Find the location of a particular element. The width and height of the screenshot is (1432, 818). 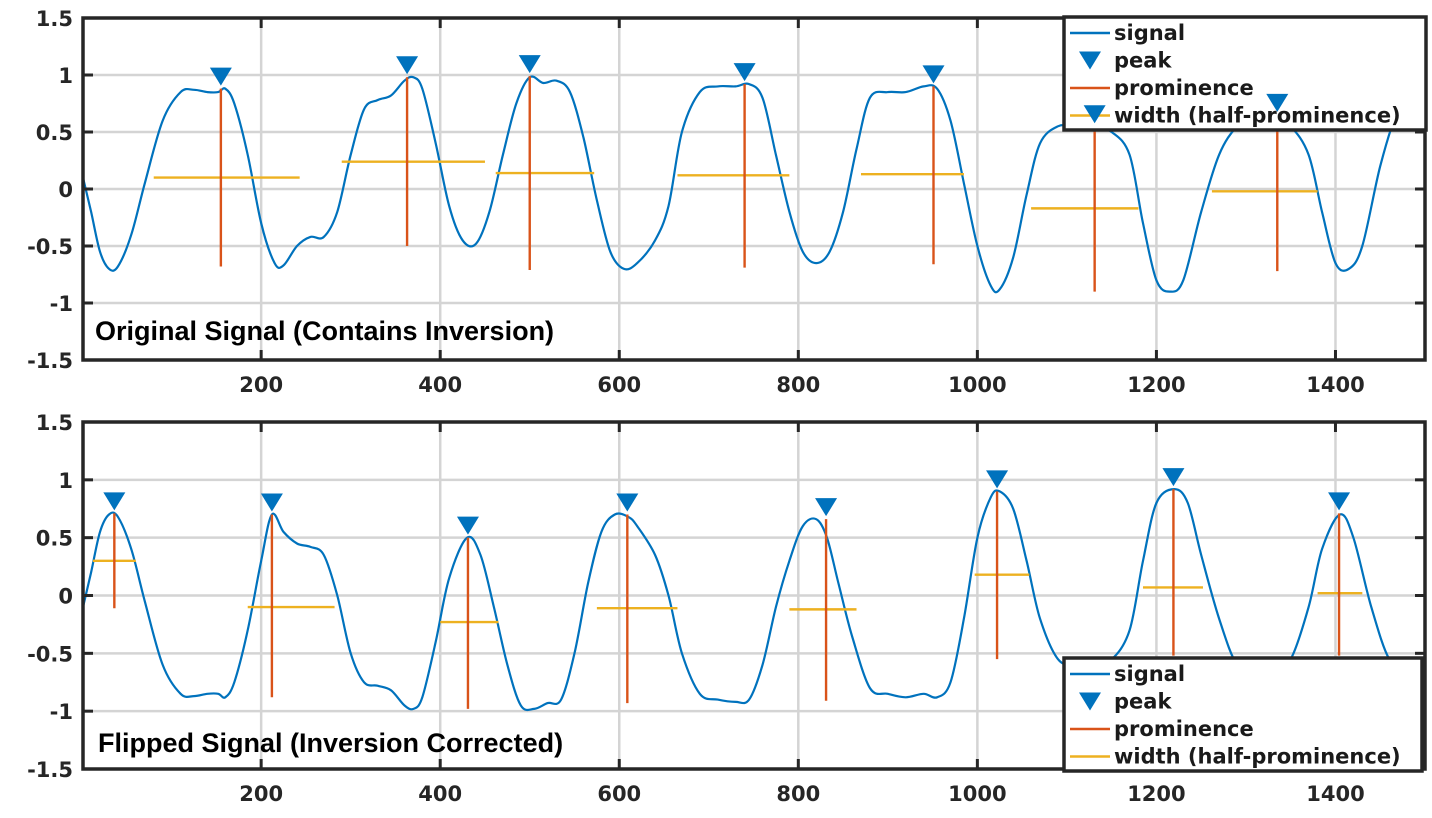

top-panel-title: Original Signal (Contains Inversion) is located at coordinates (324, 331).